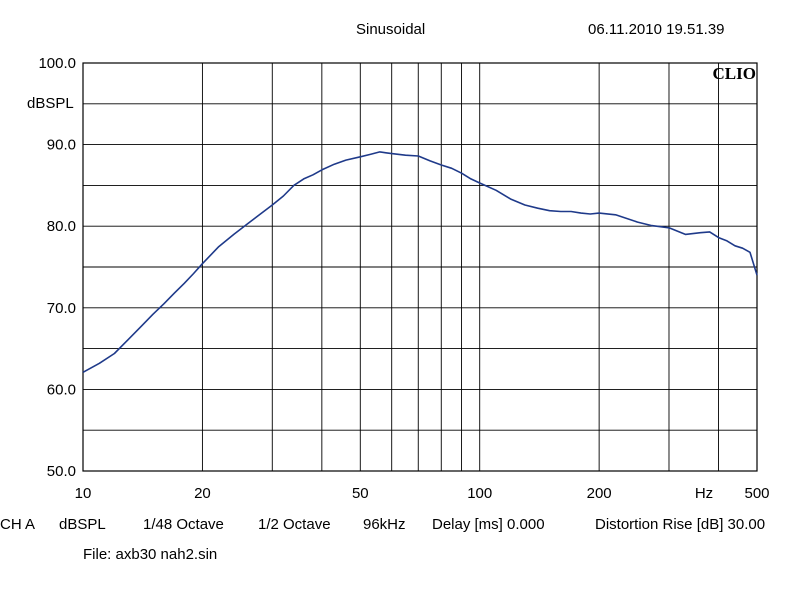 The width and height of the screenshot is (800, 597). What do you see at coordinates (61, 226) in the screenshot?
I see `y-tick-label: 80.0` at bounding box center [61, 226].